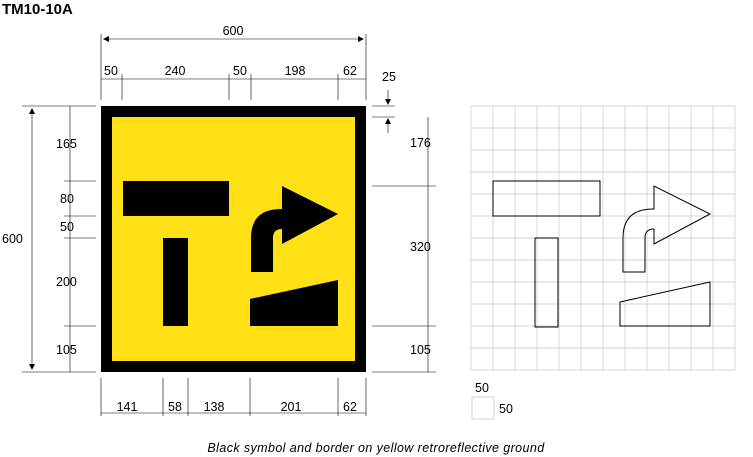  What do you see at coordinates (665, 304) in the screenshot?
I see `grid-wedge-outline` at bounding box center [665, 304].